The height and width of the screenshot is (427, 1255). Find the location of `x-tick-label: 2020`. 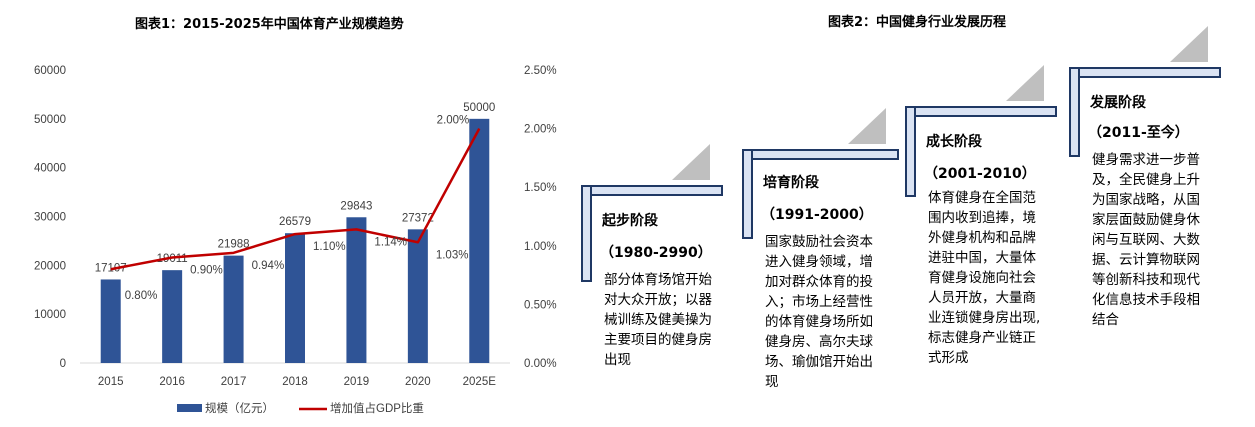

x-tick-label: 2020 is located at coordinates (418, 382).